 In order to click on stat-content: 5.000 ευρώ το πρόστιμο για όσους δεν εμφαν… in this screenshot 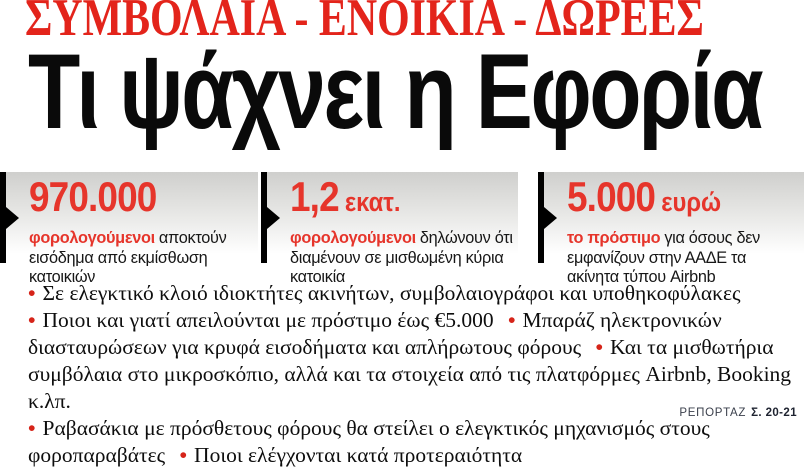, I will do `click(684, 232)`.